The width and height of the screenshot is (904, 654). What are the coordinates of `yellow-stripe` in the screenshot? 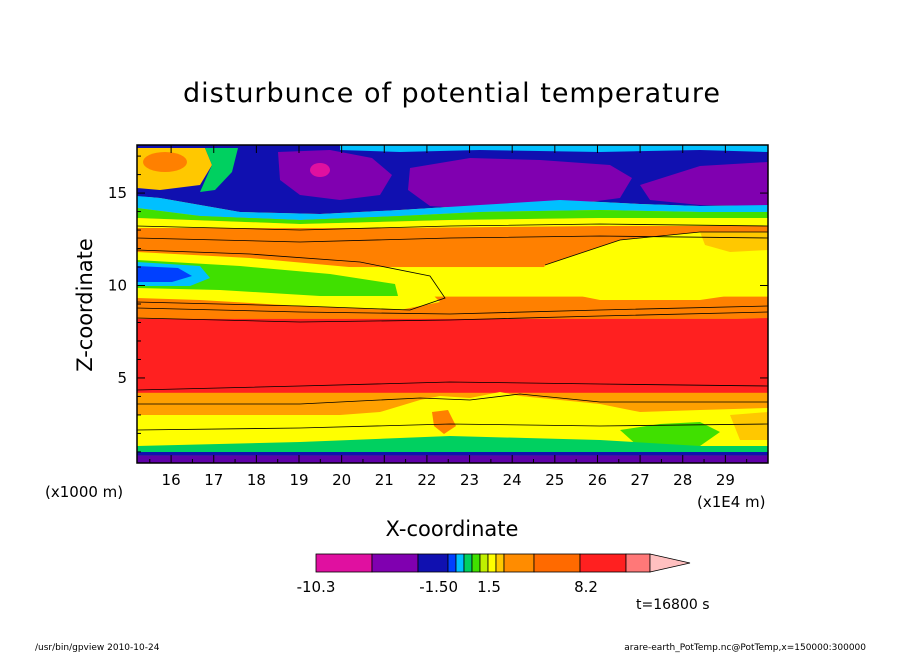 It's located at (452, 223).